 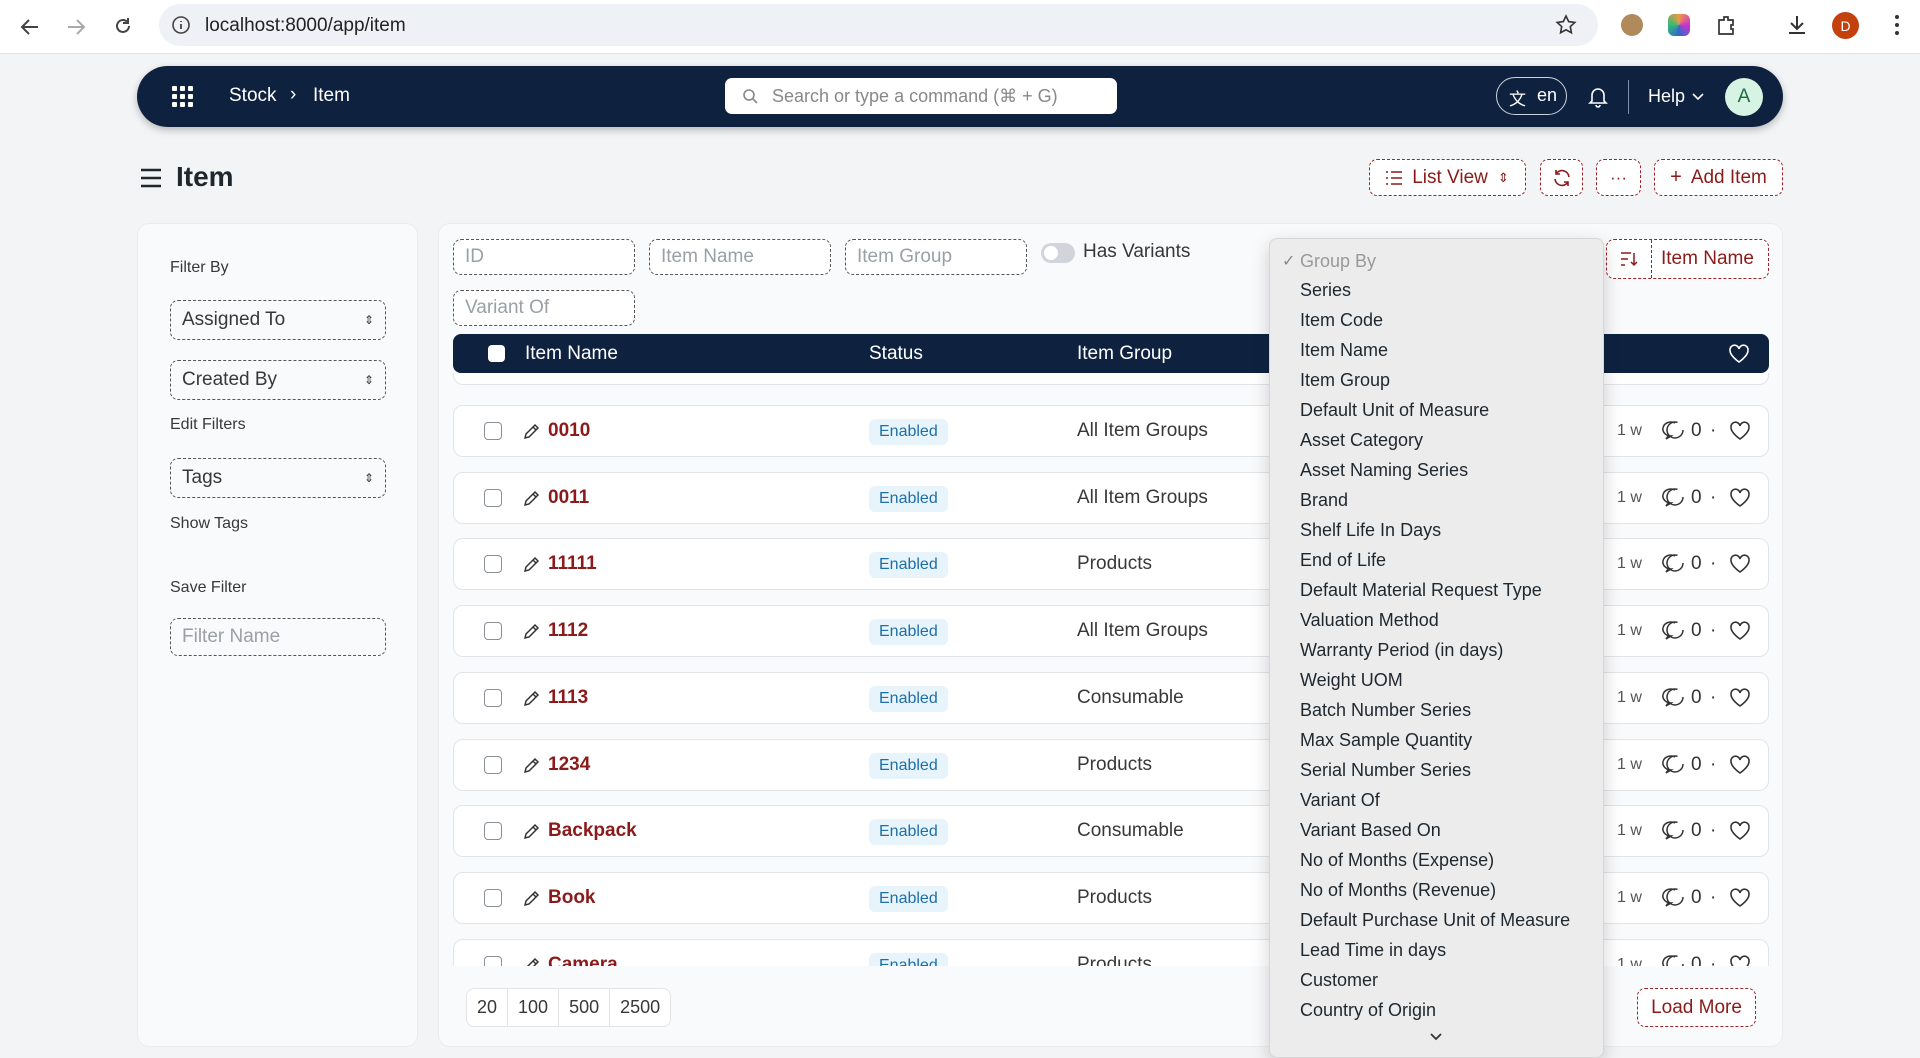 I want to click on url-text: localhost:8000/app/item, so click(x=305, y=25).